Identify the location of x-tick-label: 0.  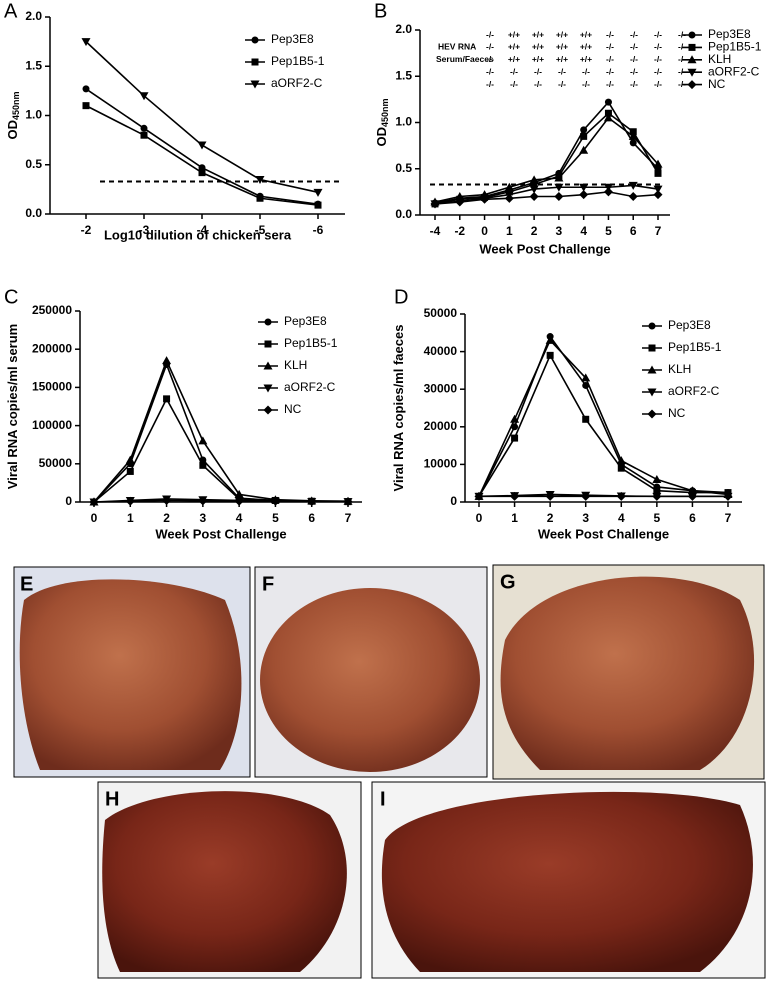
(479, 518).